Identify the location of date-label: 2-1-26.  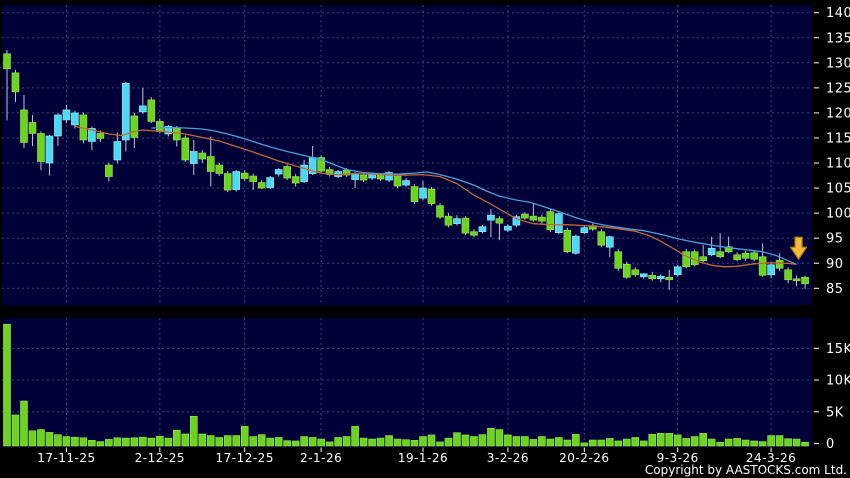
(321, 458).